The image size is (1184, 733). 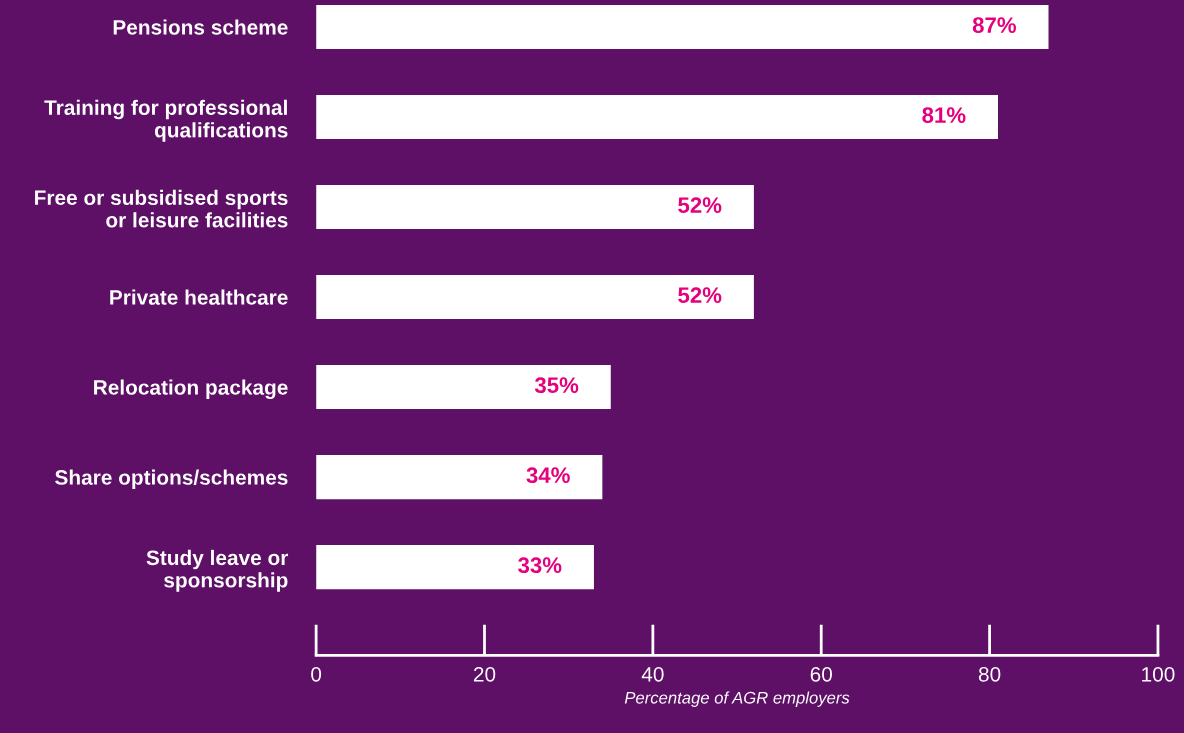 I want to click on x-tick-label: 80, so click(x=989, y=674).